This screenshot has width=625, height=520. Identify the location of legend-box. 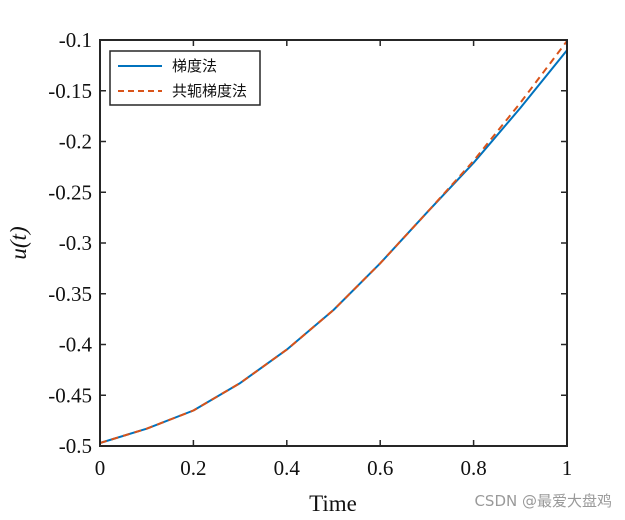
(185, 78).